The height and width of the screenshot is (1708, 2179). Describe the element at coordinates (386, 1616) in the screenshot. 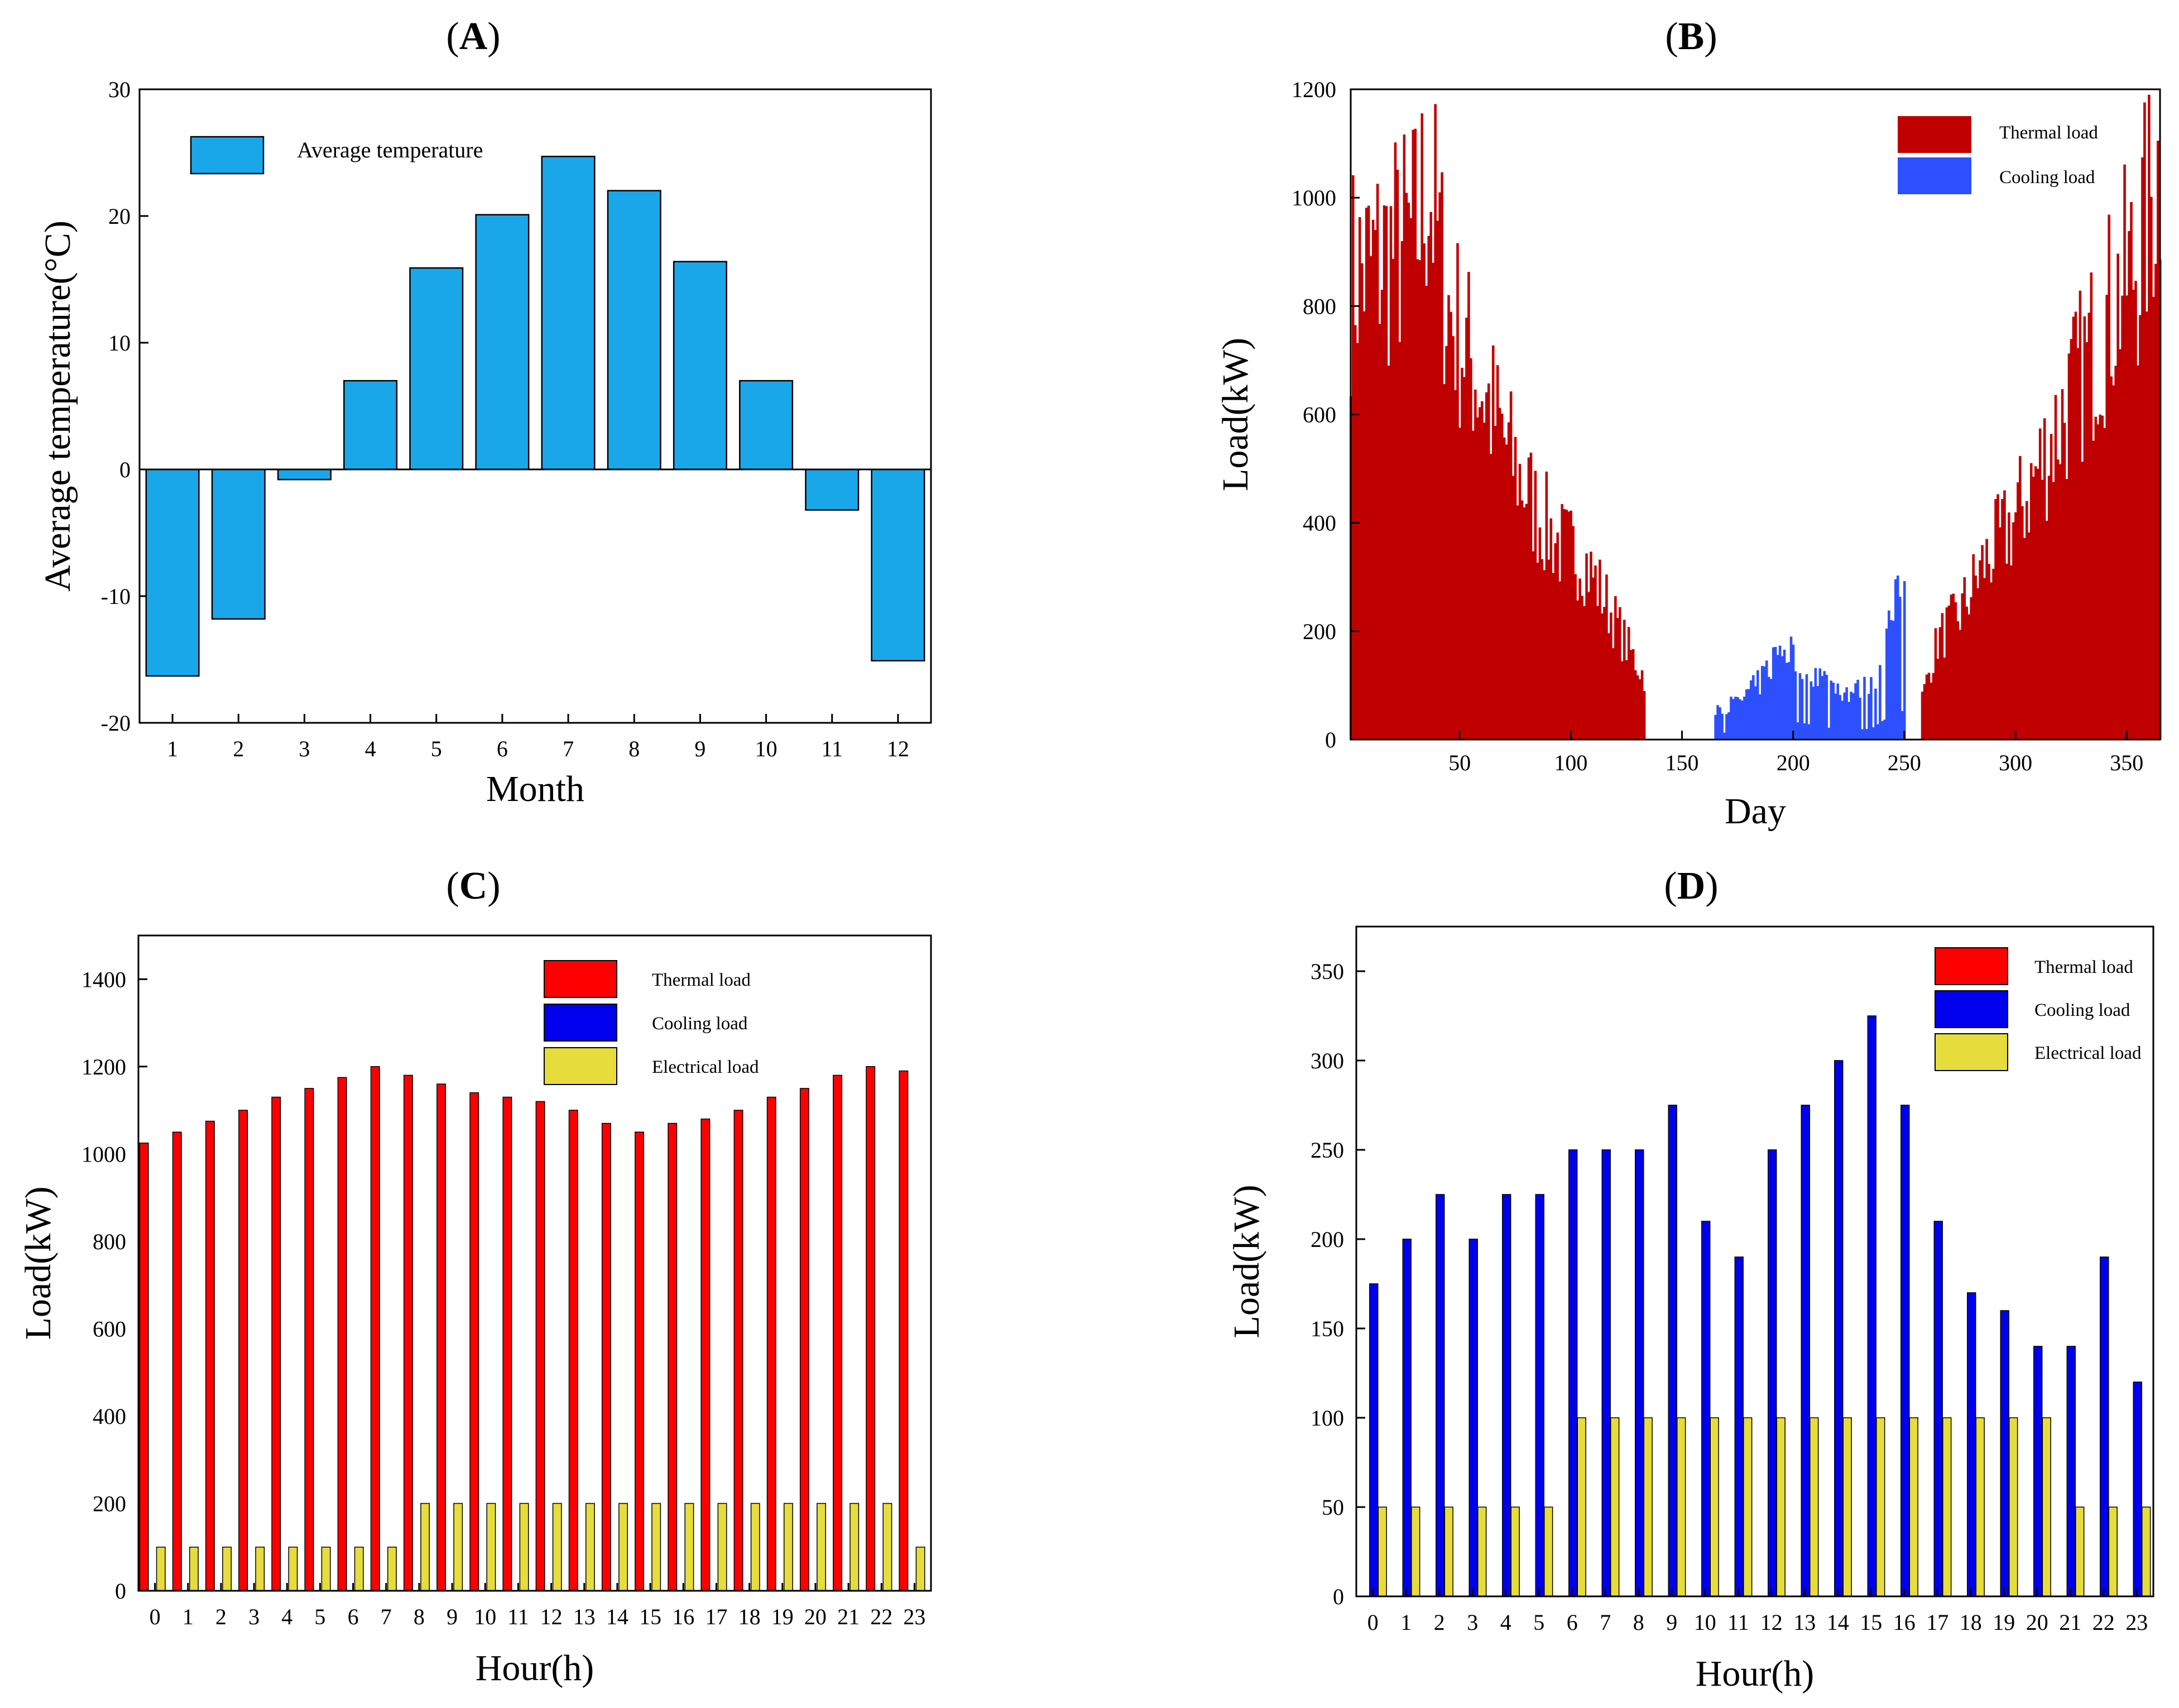

I see `x-tick-label: 7` at that location.